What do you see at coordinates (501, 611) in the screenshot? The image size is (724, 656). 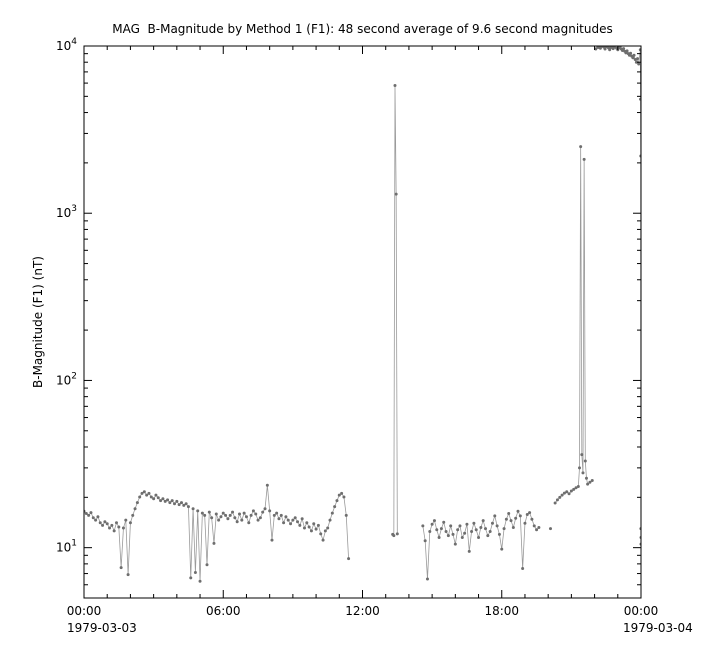 I see `x-tick-label: 18:00` at bounding box center [501, 611].